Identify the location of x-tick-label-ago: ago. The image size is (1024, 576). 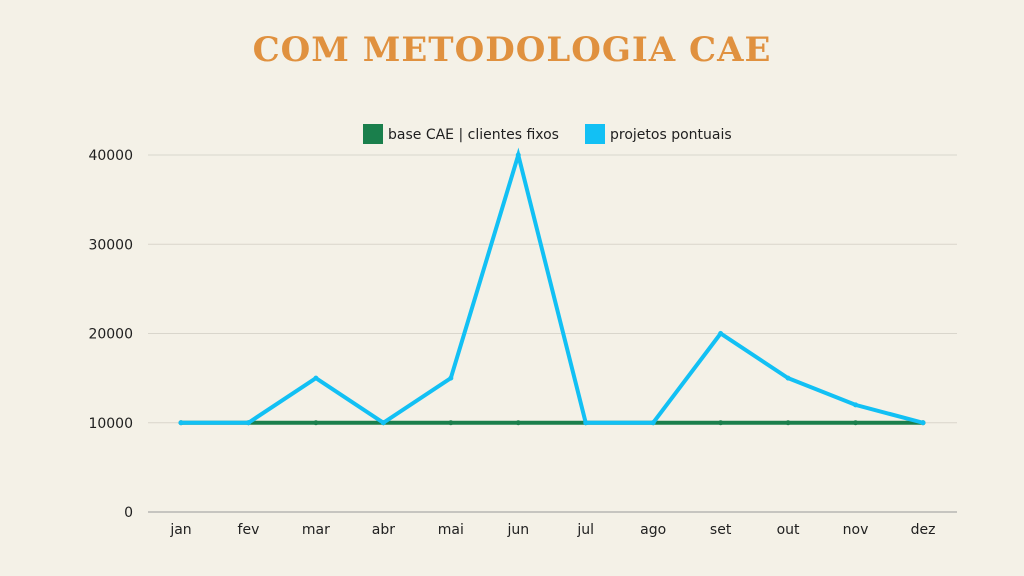
(653, 530).